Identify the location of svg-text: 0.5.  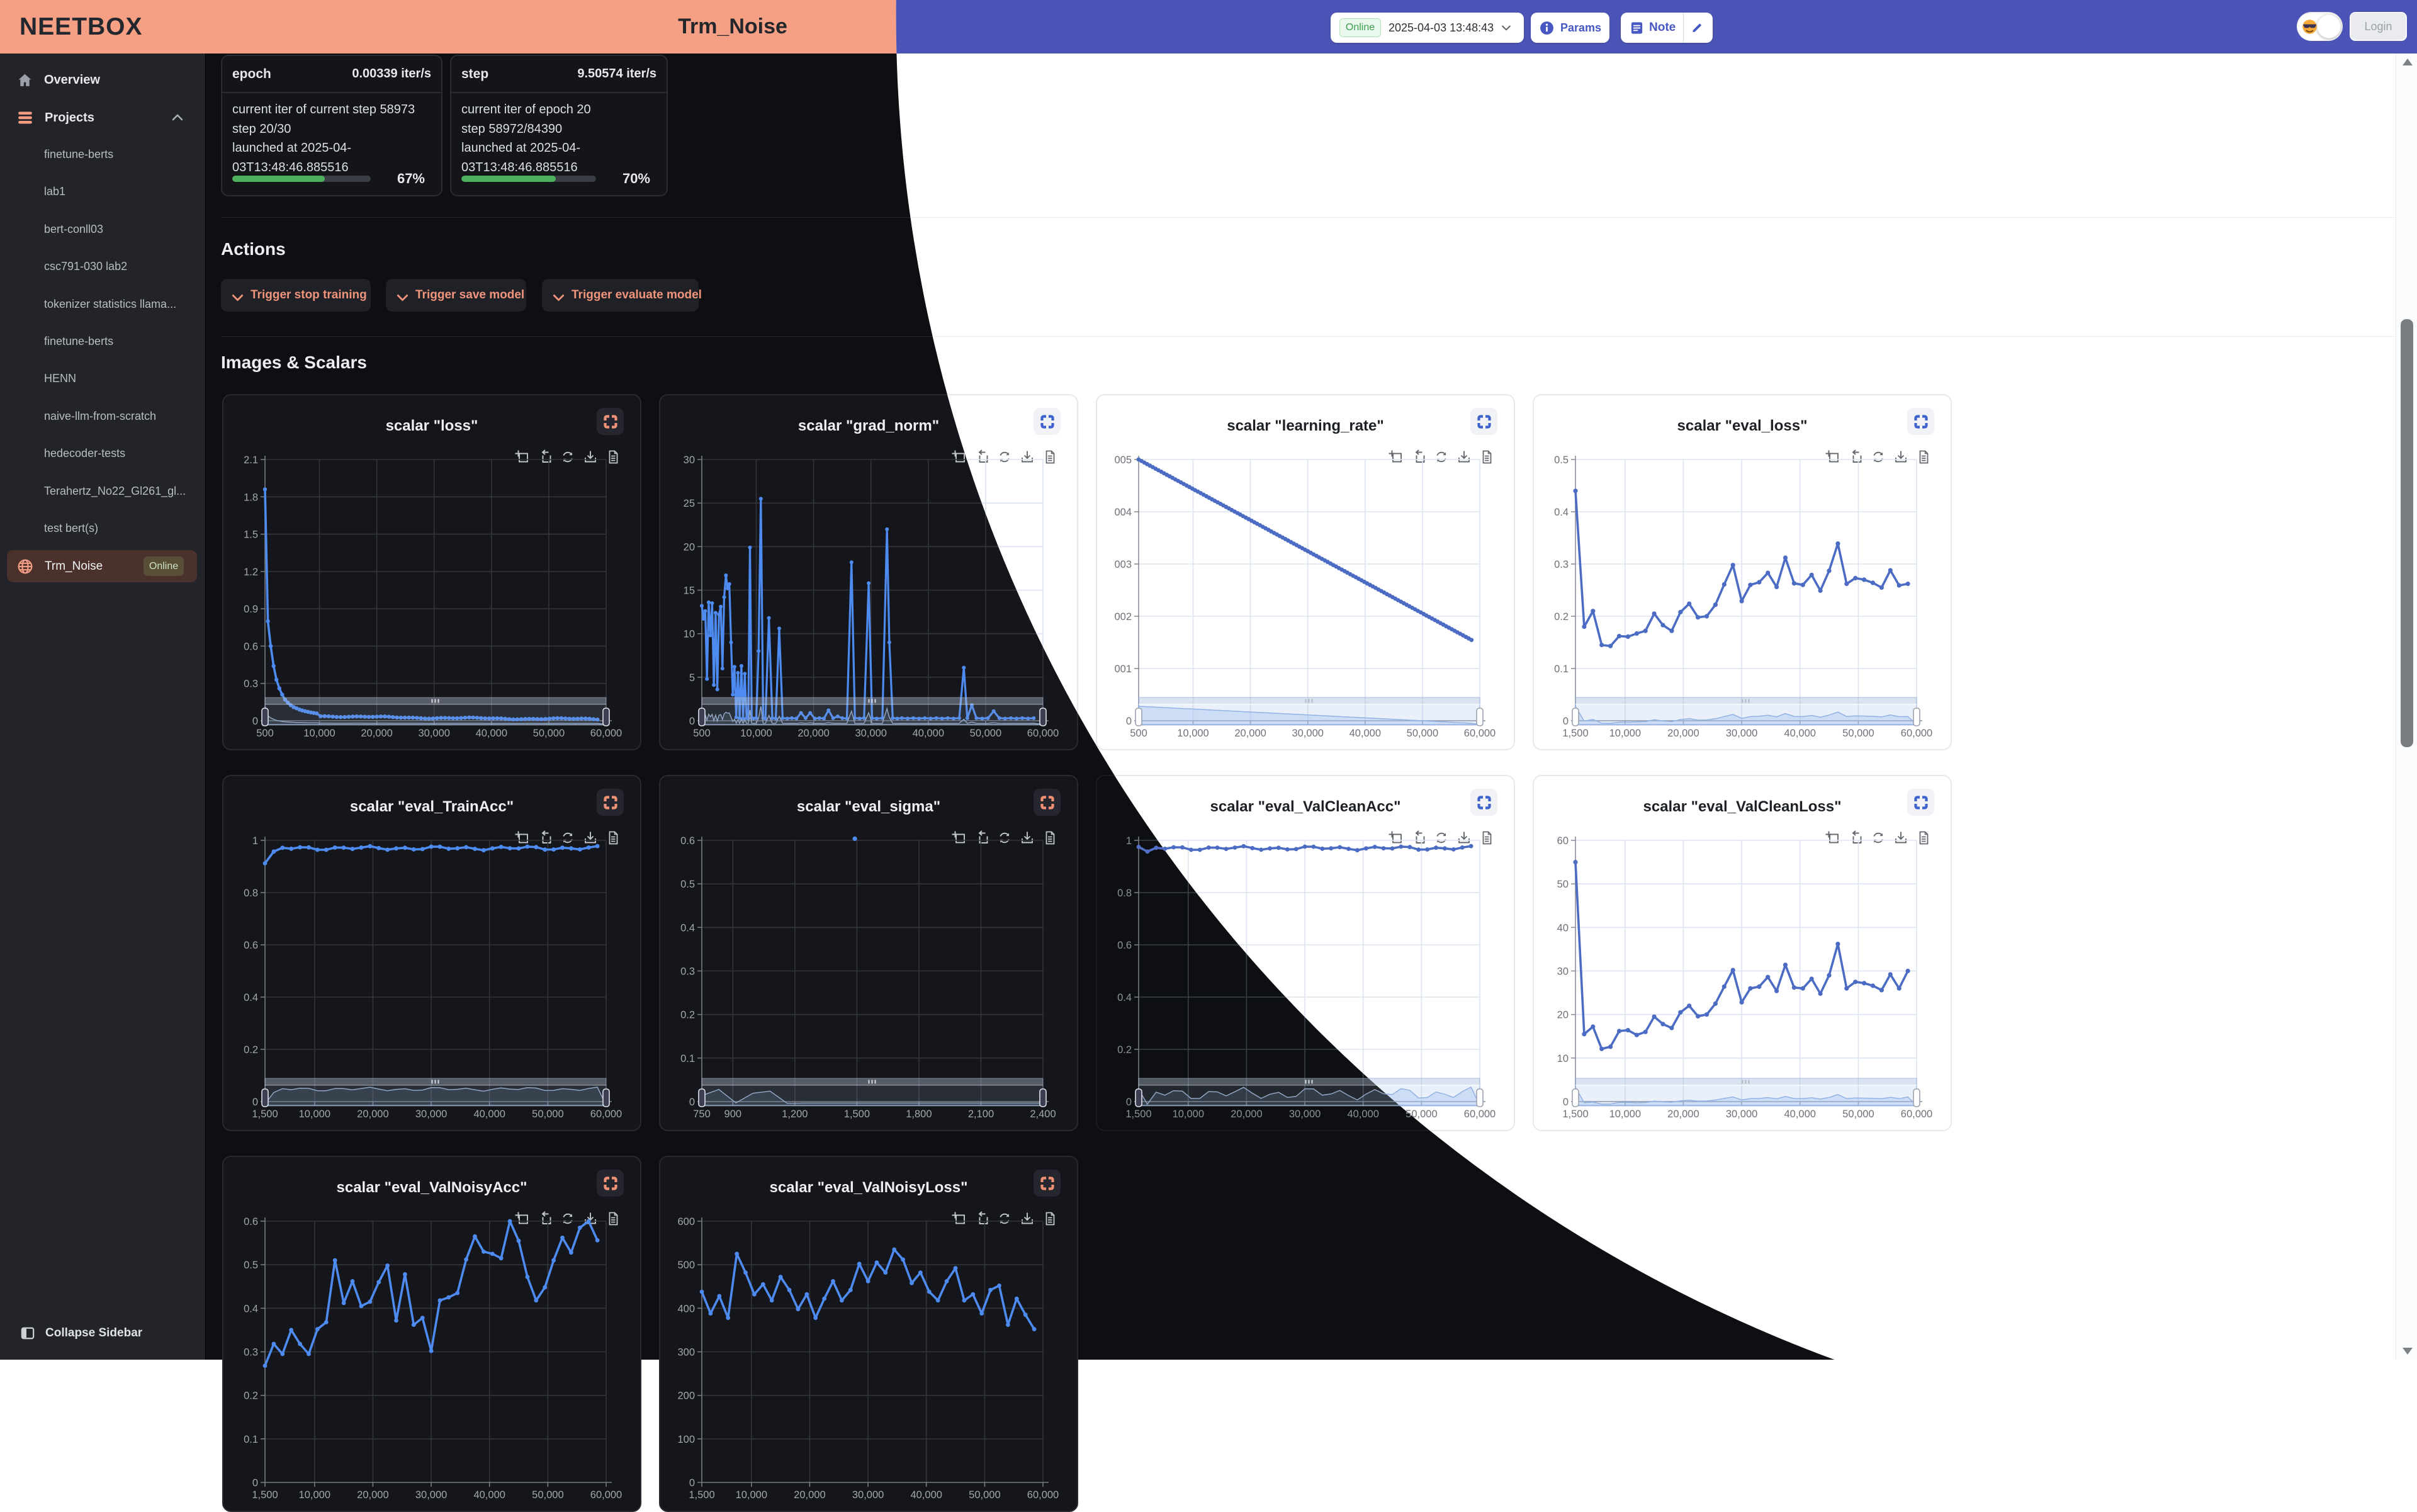
(251, 1265).